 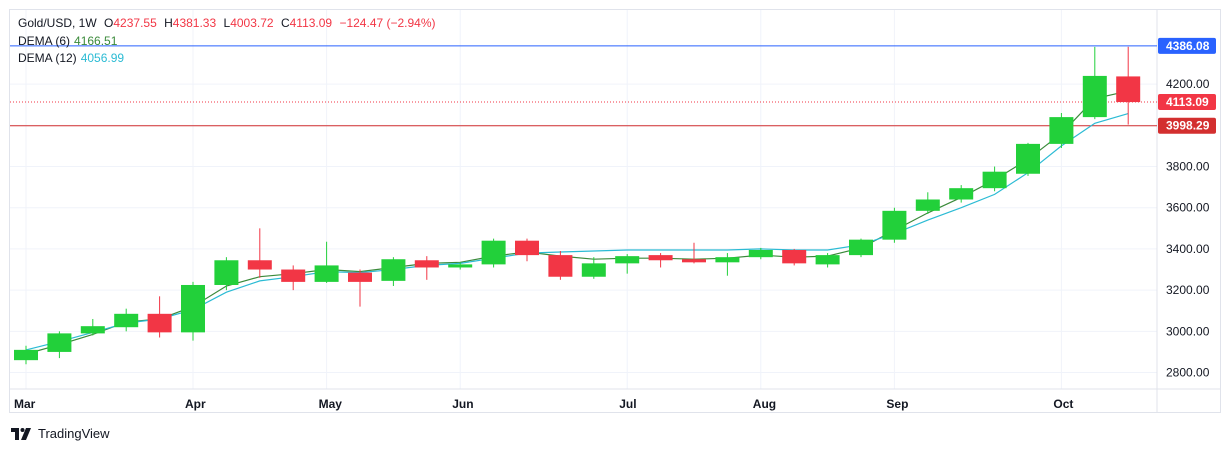 What do you see at coordinates (195, 404) in the screenshot?
I see `x-tick-label: Apr` at bounding box center [195, 404].